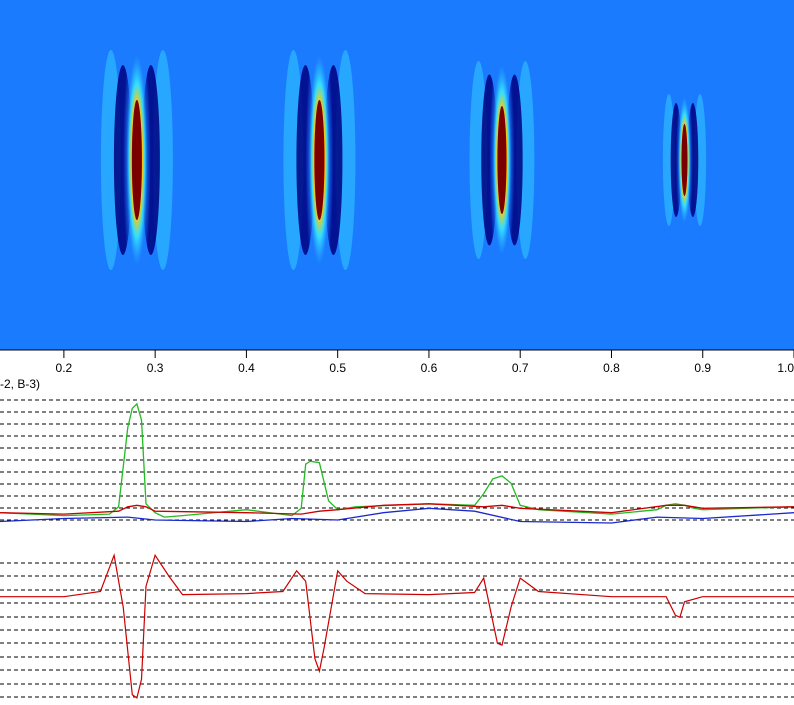 This screenshot has width=794, height=705. What do you see at coordinates (702, 368) in the screenshot?
I see `x-tick-label: 0.9` at bounding box center [702, 368].